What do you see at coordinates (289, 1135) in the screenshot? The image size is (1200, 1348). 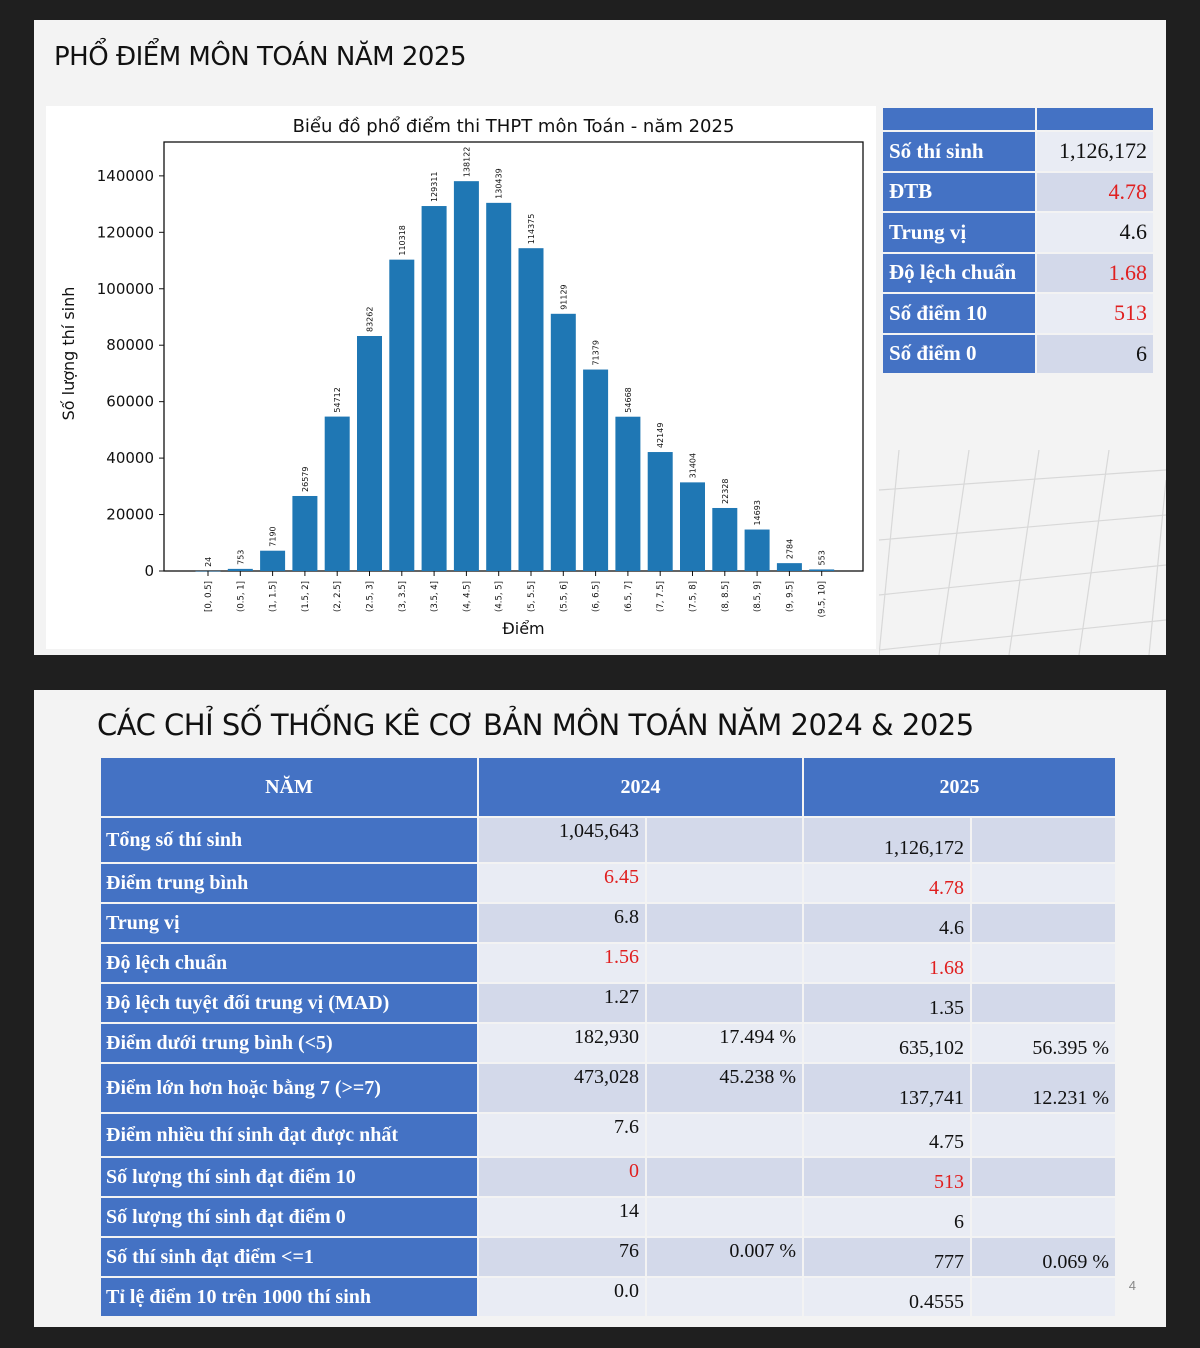 I see `row-label: Điểm nhiều thí sinh đạt được nhất` at bounding box center [289, 1135].